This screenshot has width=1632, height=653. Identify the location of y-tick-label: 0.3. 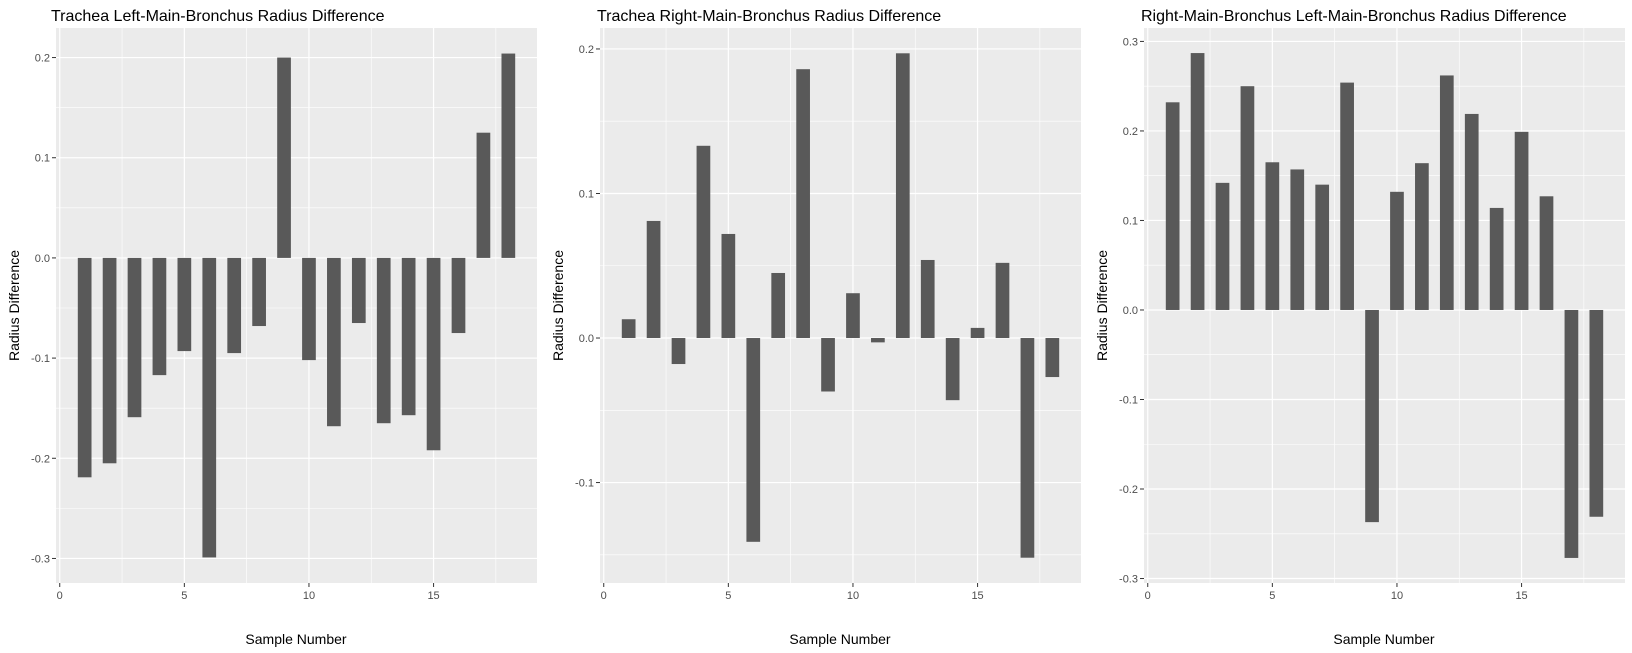
(1130, 42).